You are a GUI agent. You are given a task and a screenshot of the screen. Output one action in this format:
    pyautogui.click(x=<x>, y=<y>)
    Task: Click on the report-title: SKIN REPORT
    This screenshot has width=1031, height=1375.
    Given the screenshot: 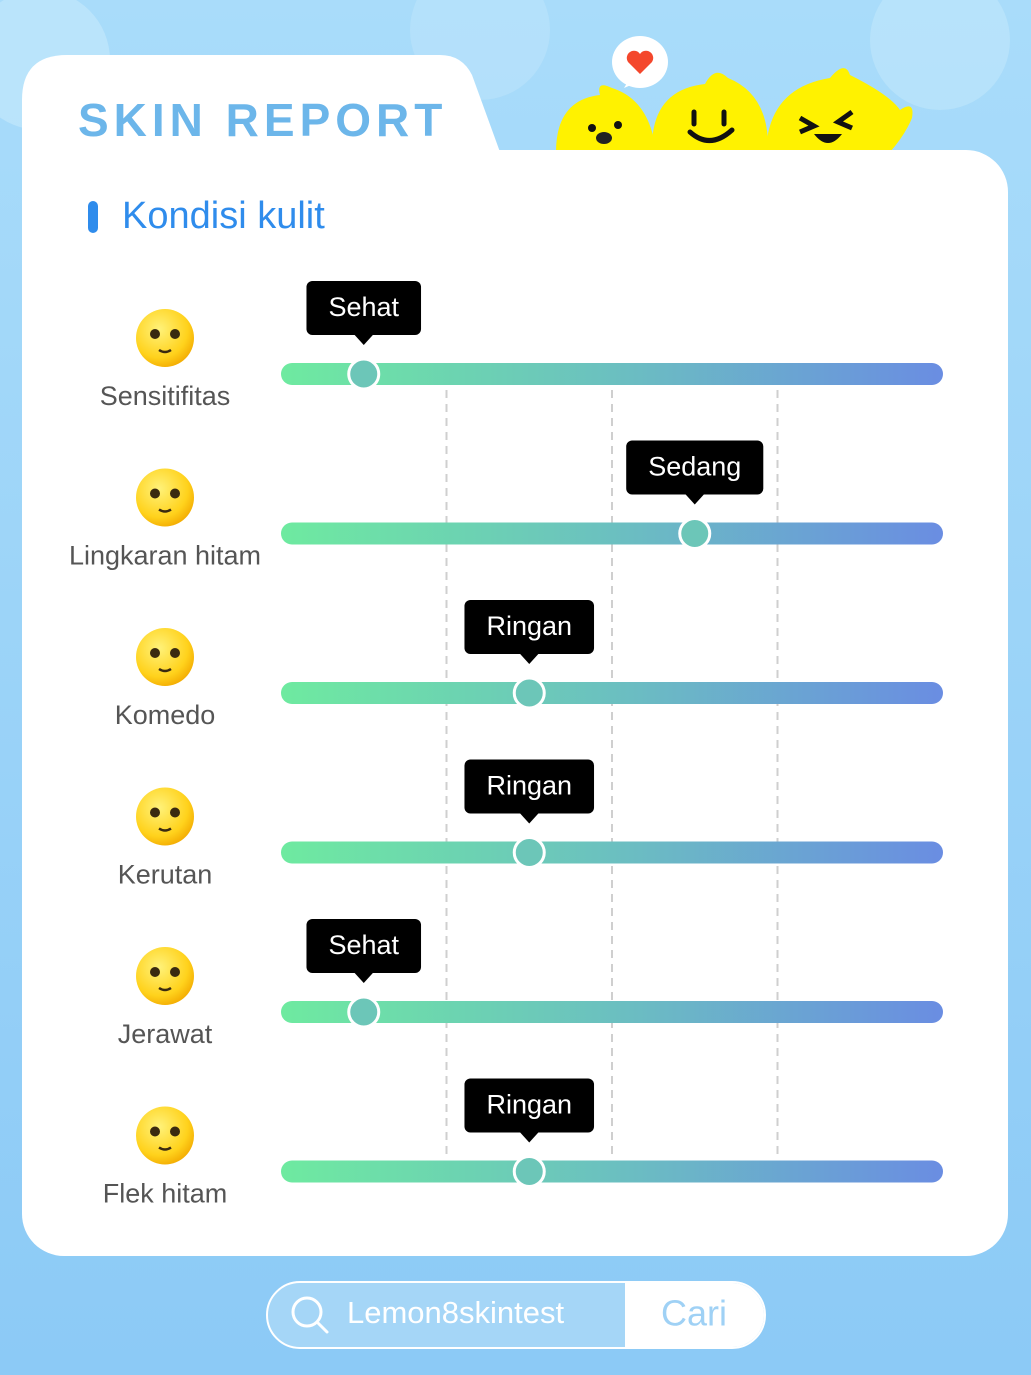 What is the action you would take?
    pyautogui.click(x=262, y=120)
    